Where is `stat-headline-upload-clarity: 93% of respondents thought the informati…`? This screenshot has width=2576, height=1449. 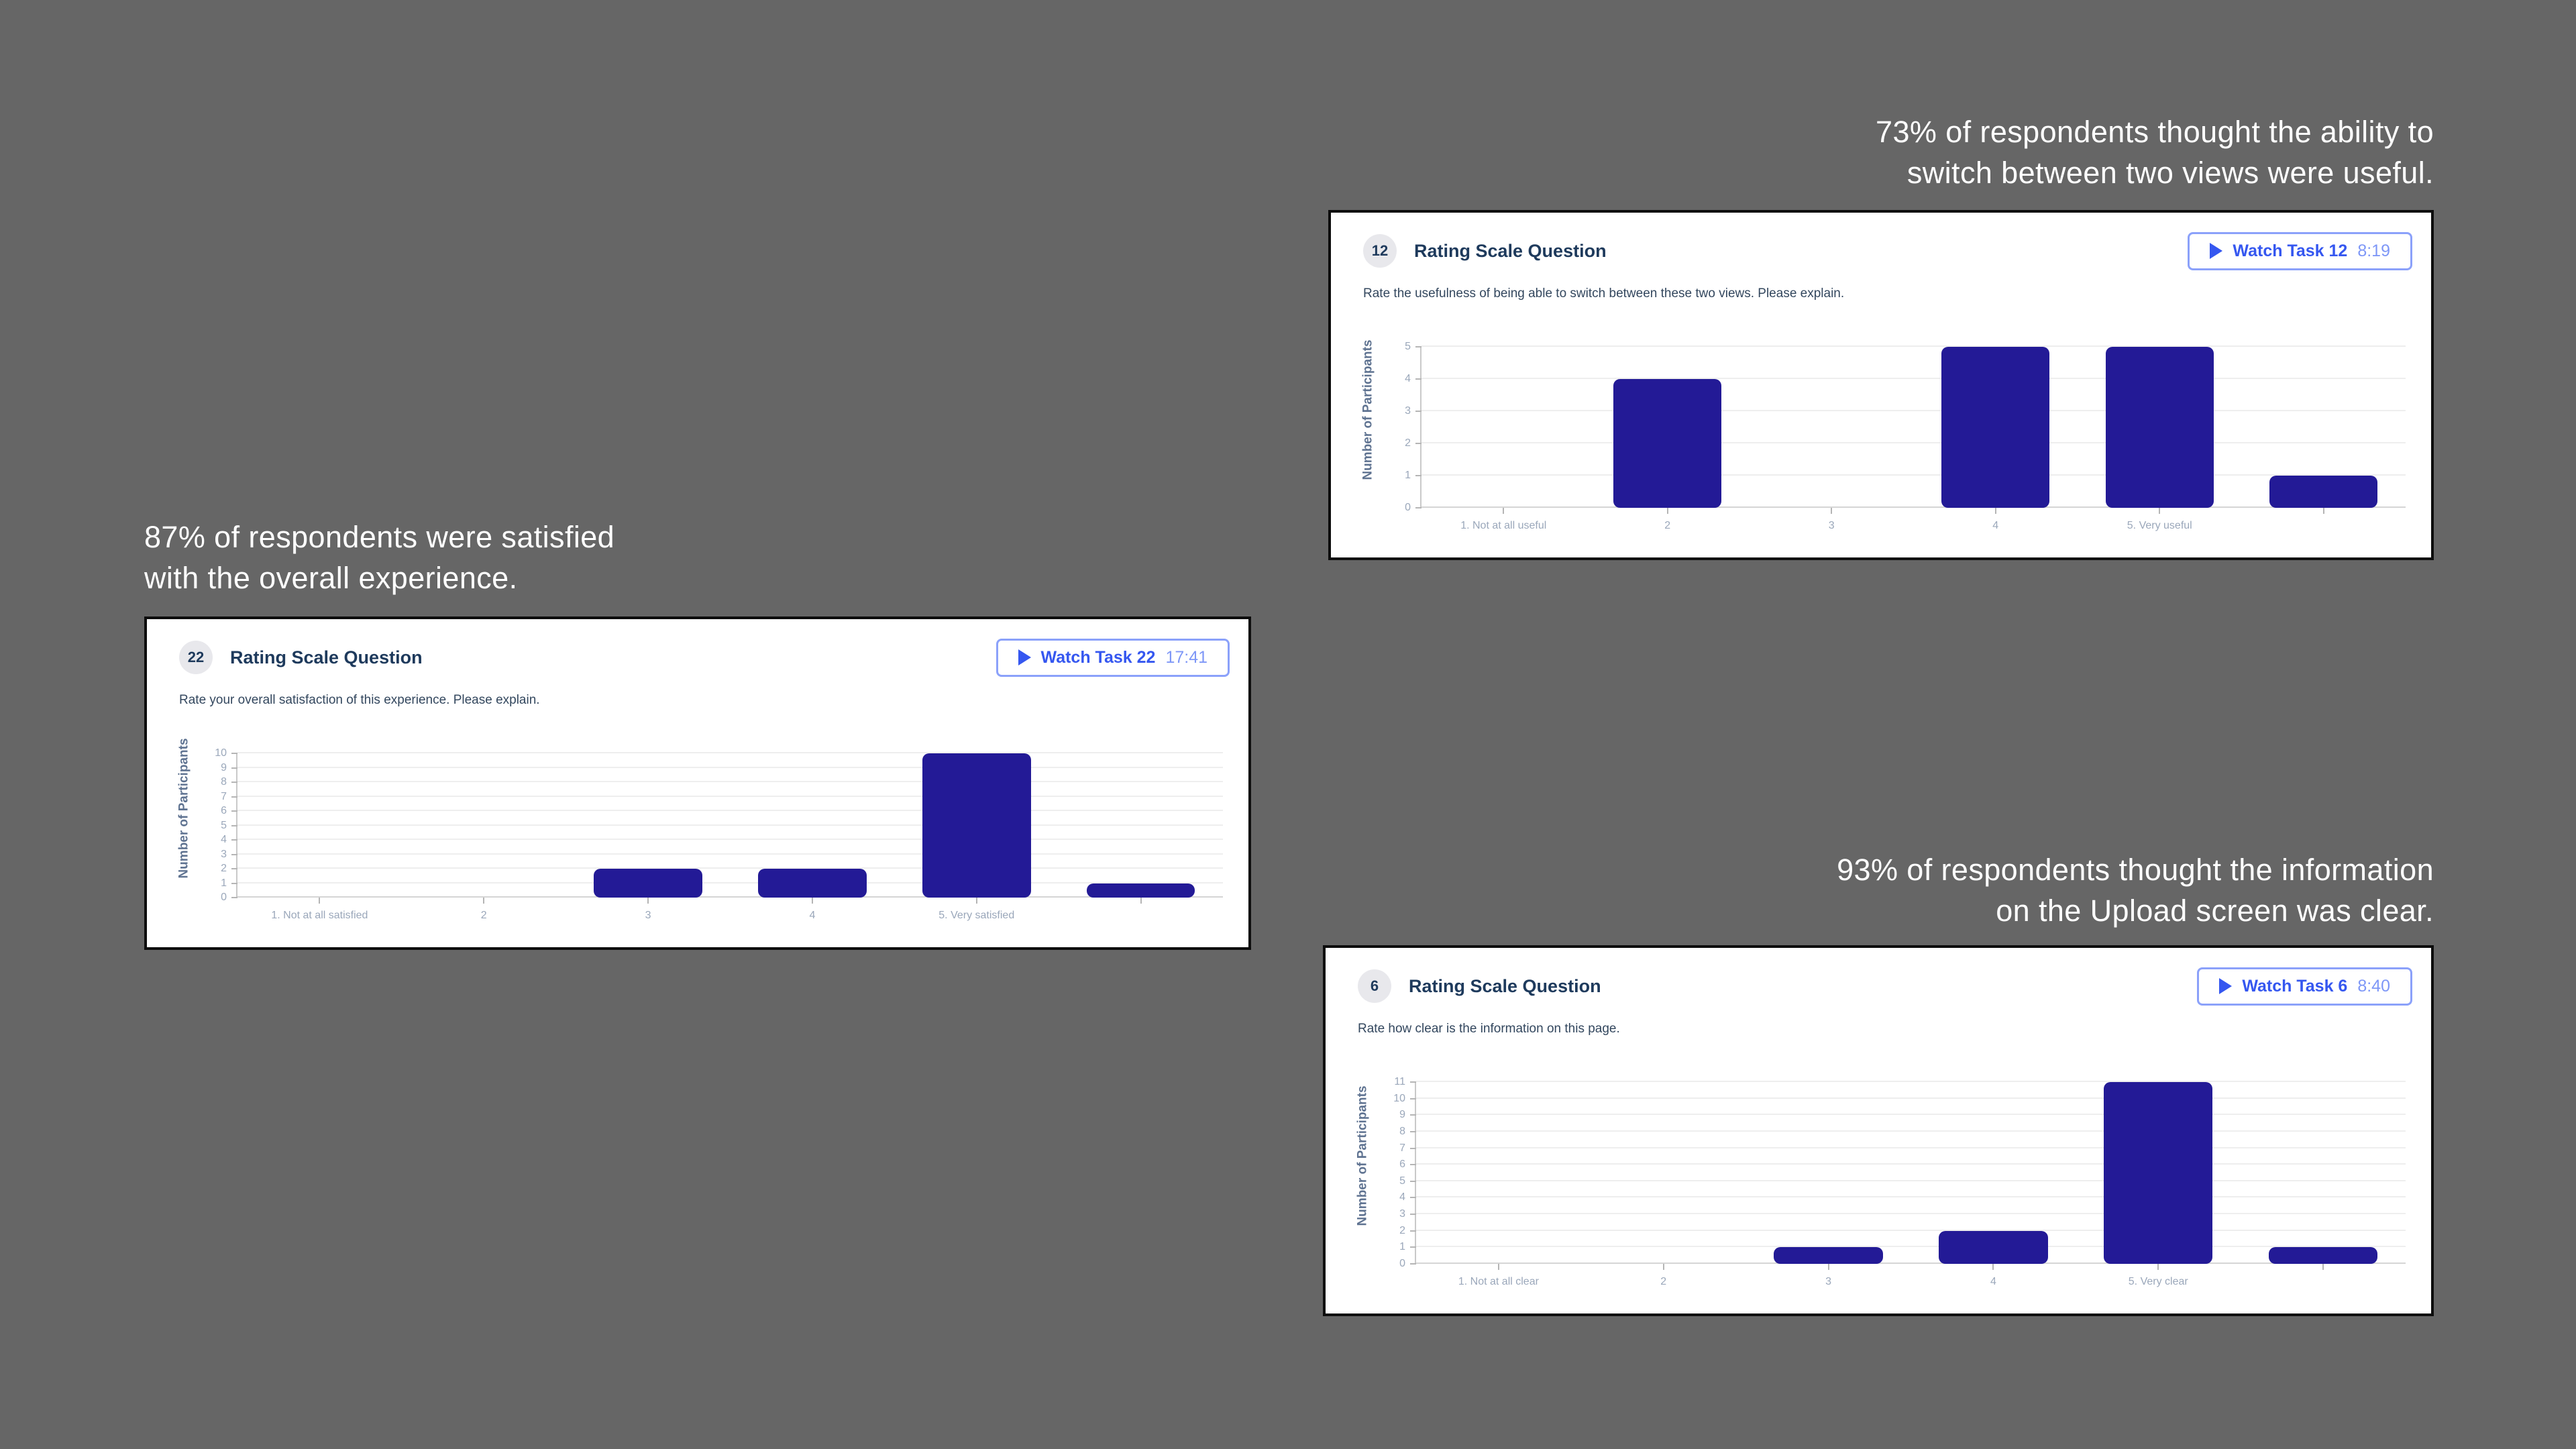
stat-headline-upload-clarity: 93% of respondents thought the informati… is located at coordinates (2135, 890).